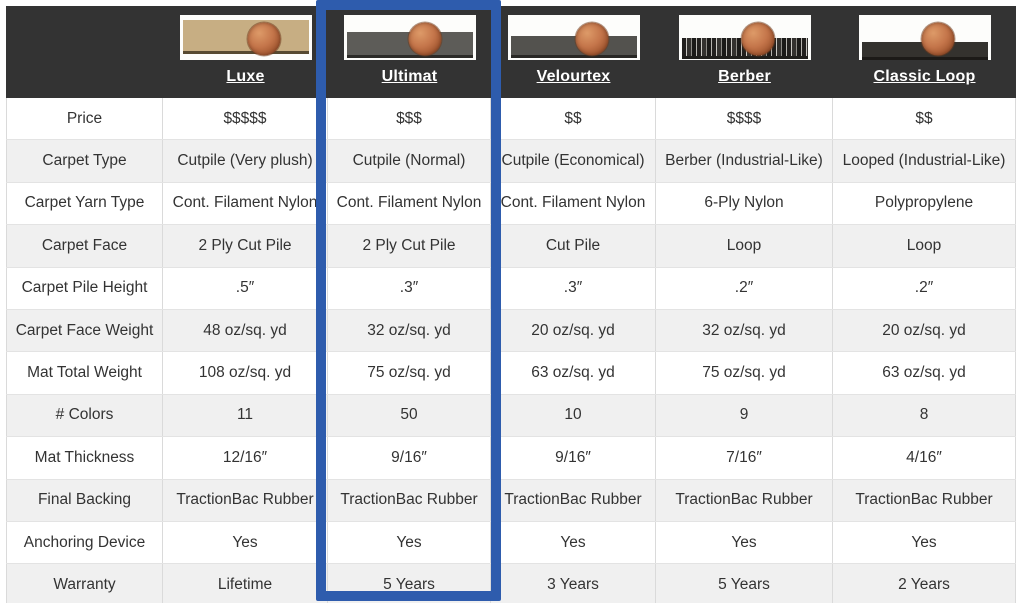 This screenshot has width=1024, height=603. I want to click on spec-value: Looped (Industrial-Like), so click(924, 161).